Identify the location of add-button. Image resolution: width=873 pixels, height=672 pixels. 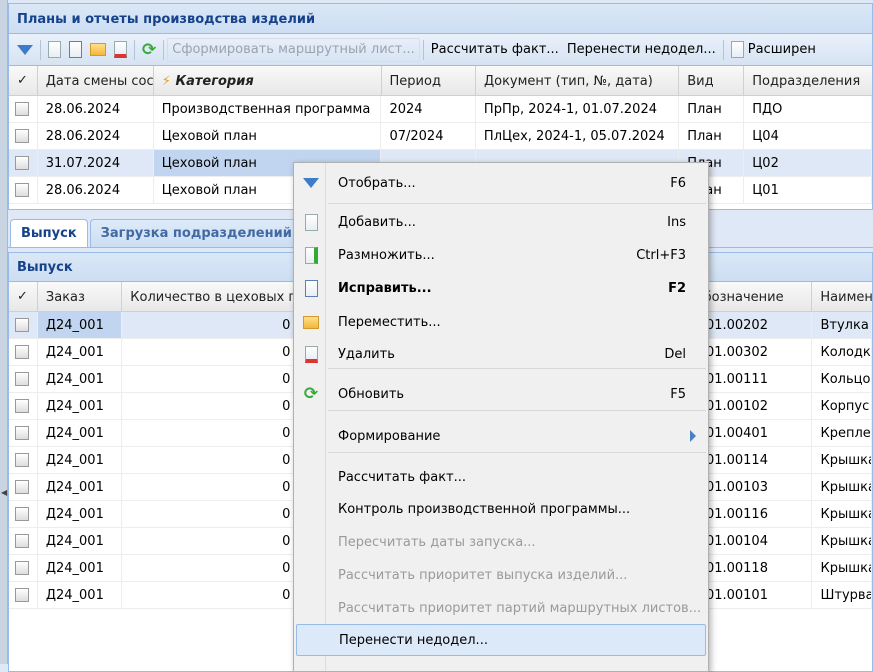
(54, 50).